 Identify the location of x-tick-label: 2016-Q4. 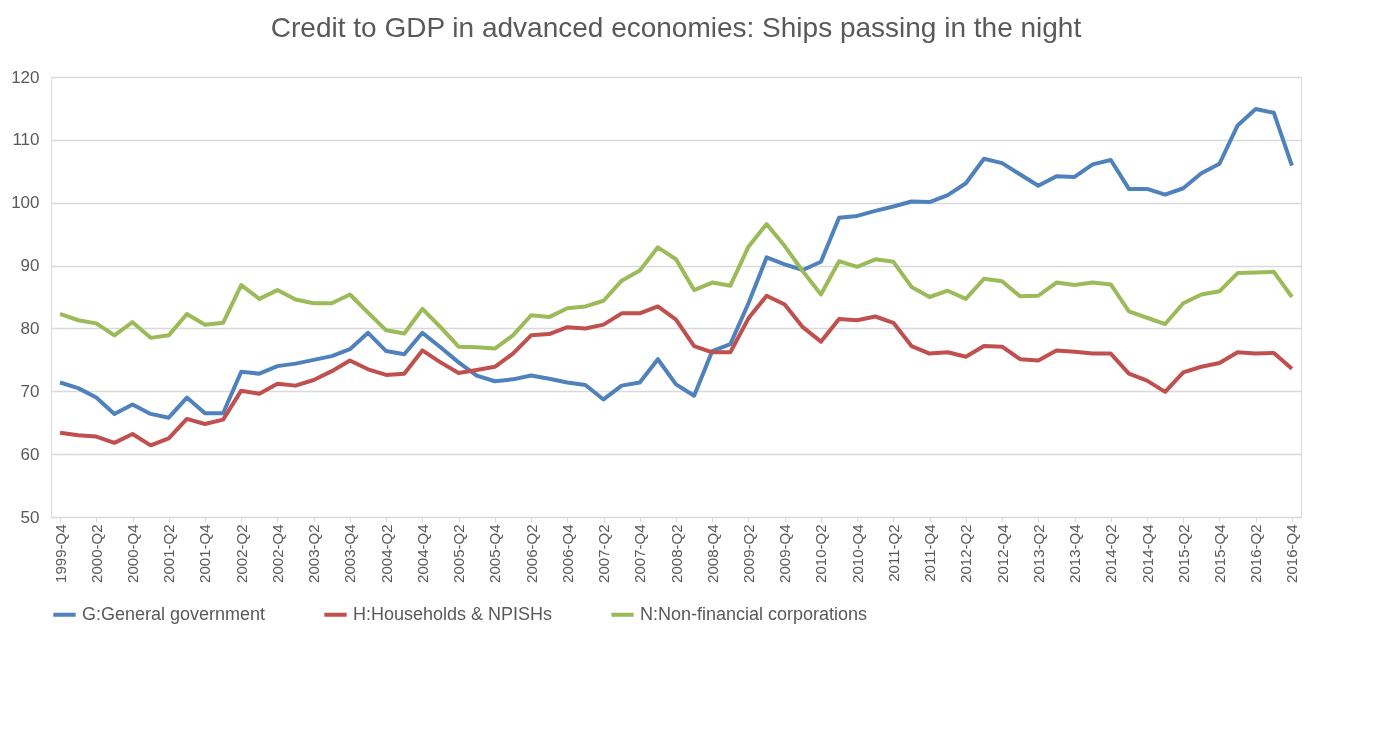
(1292, 553).